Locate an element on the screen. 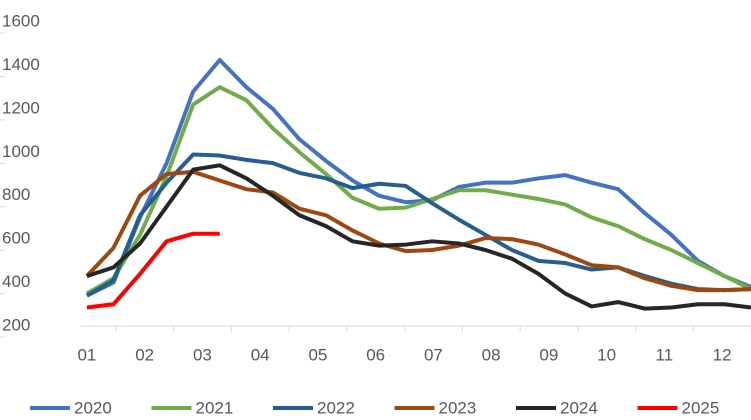  legend-label: 2020 is located at coordinates (93, 407).